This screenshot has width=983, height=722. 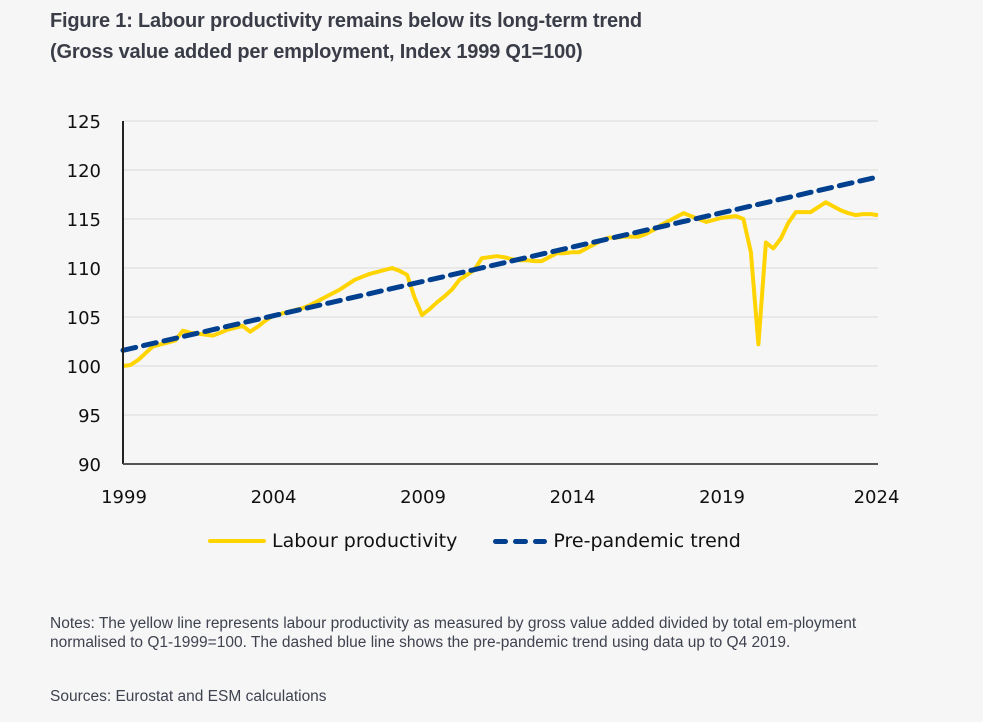 What do you see at coordinates (500, 497) in the screenshot?
I see `x-axis-ticks: 1999 2004 2009 2014 2019 2024` at bounding box center [500, 497].